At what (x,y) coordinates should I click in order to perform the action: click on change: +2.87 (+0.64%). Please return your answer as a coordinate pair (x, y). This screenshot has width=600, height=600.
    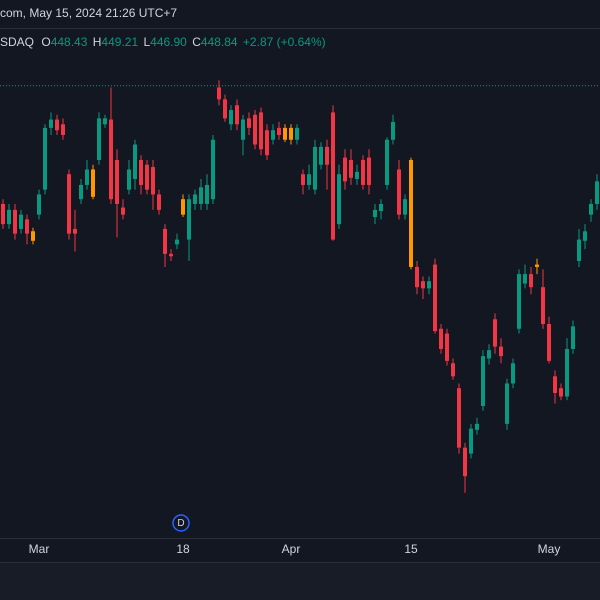
    Looking at the image, I should click on (284, 42).